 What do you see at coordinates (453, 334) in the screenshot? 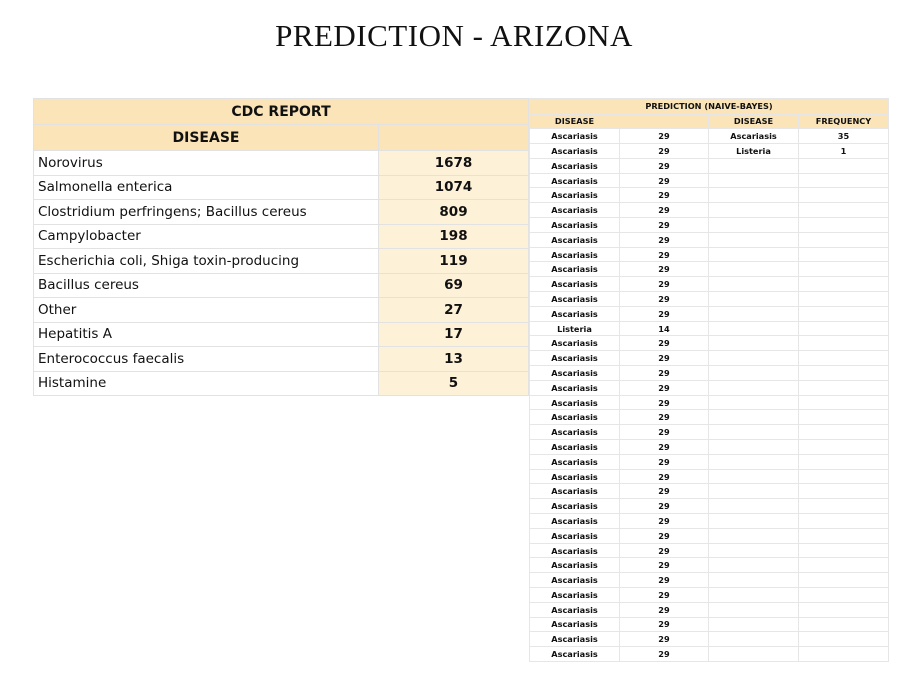
I see `case-count: 17` at bounding box center [453, 334].